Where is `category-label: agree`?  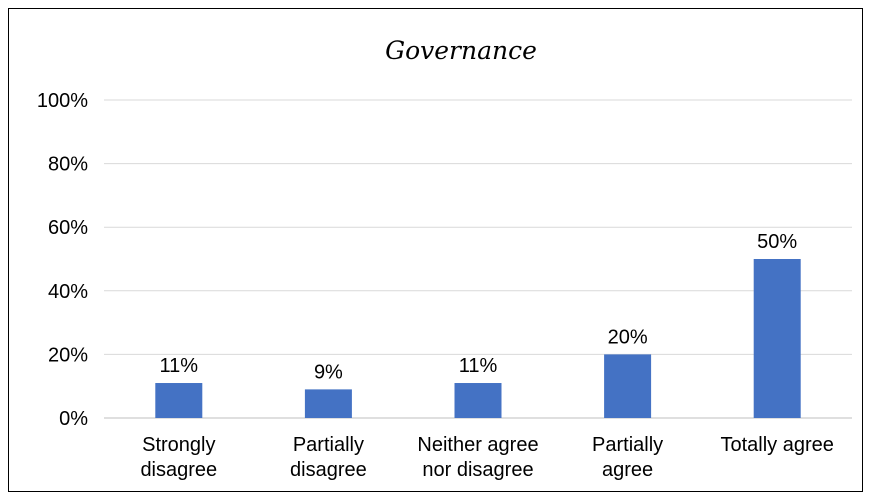 category-label: agree is located at coordinates (627, 470).